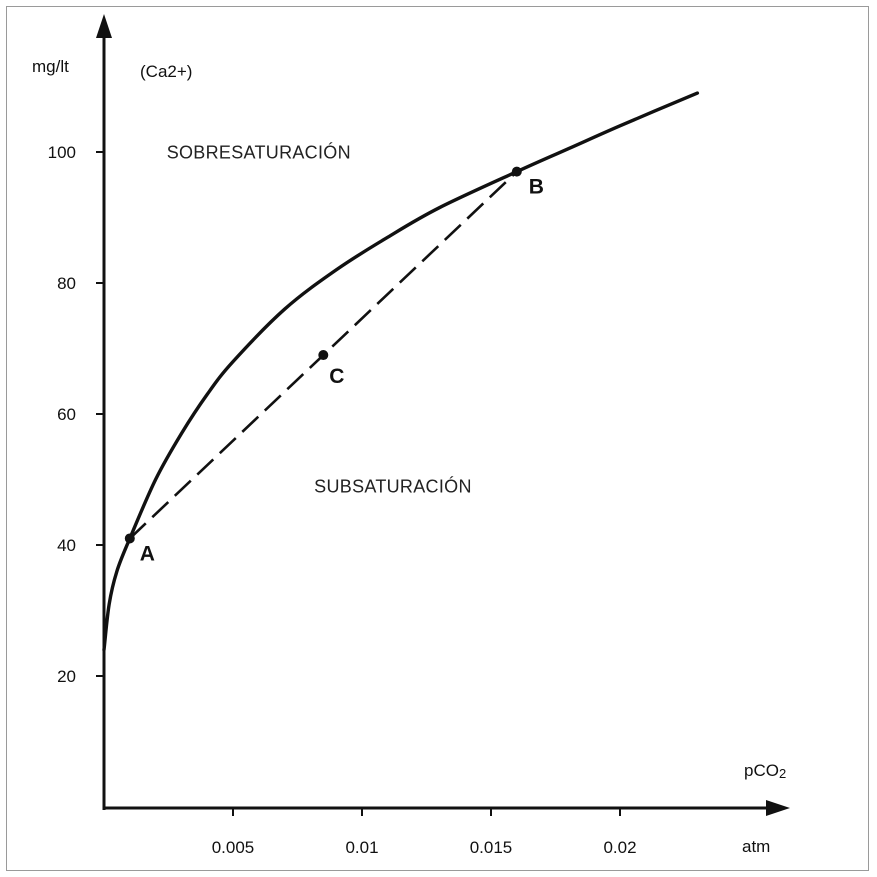  What do you see at coordinates (756, 846) in the screenshot?
I see `x-axis-unit-label: atm` at bounding box center [756, 846].